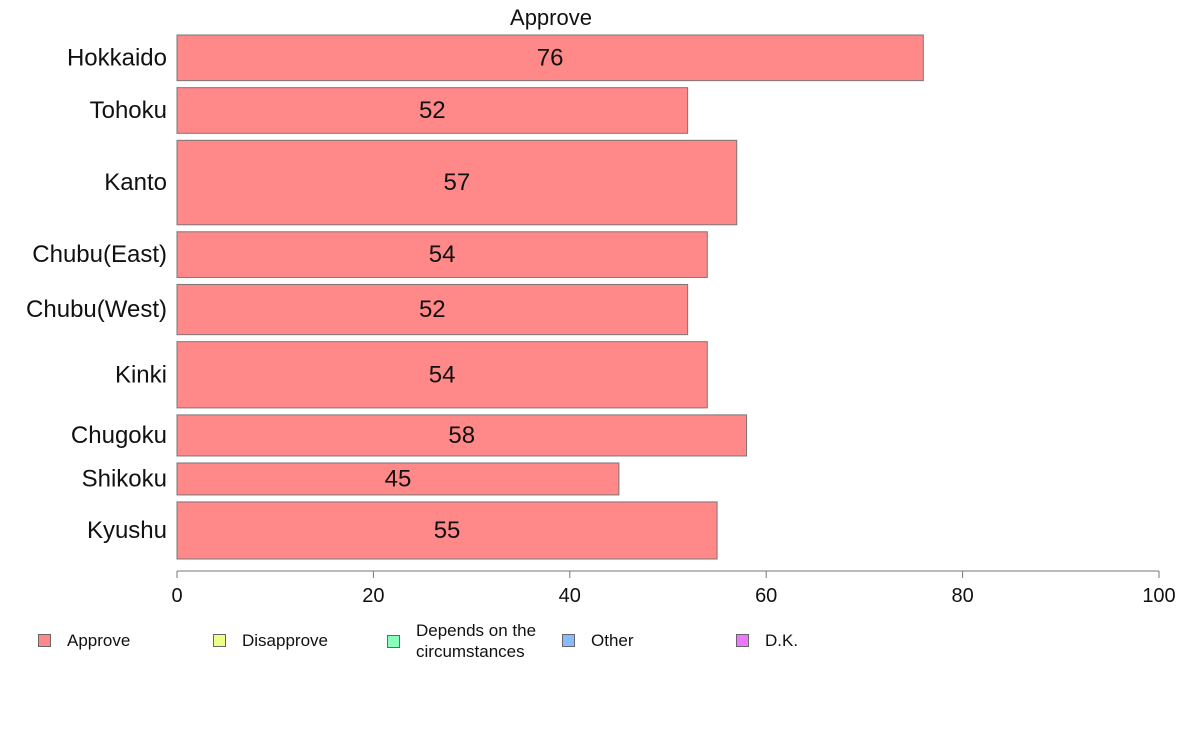 The width and height of the screenshot is (1188, 736). What do you see at coordinates (285, 640) in the screenshot?
I see `legend-label: Disapprove` at bounding box center [285, 640].